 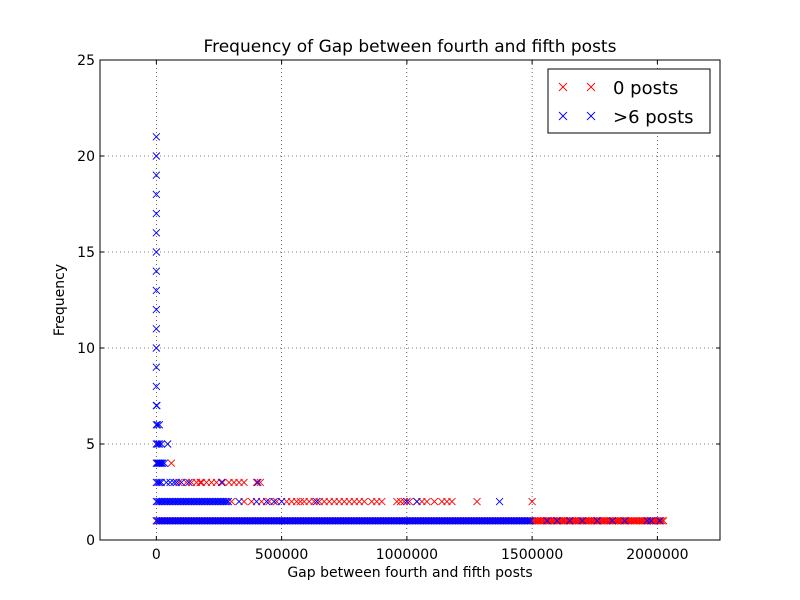 What do you see at coordinates (86, 349) in the screenshot?
I see `y-tick-label: 10` at bounding box center [86, 349].